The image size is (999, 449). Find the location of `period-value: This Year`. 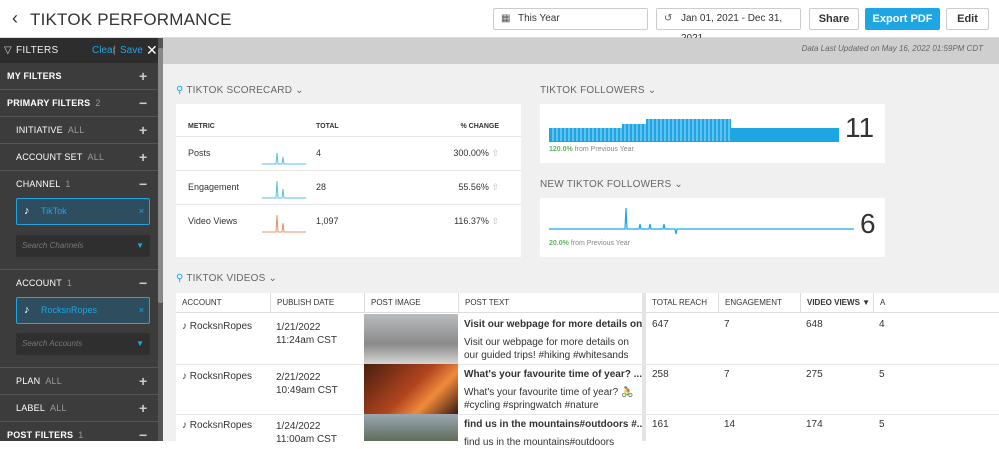

period-value: This Year is located at coordinates (539, 18).